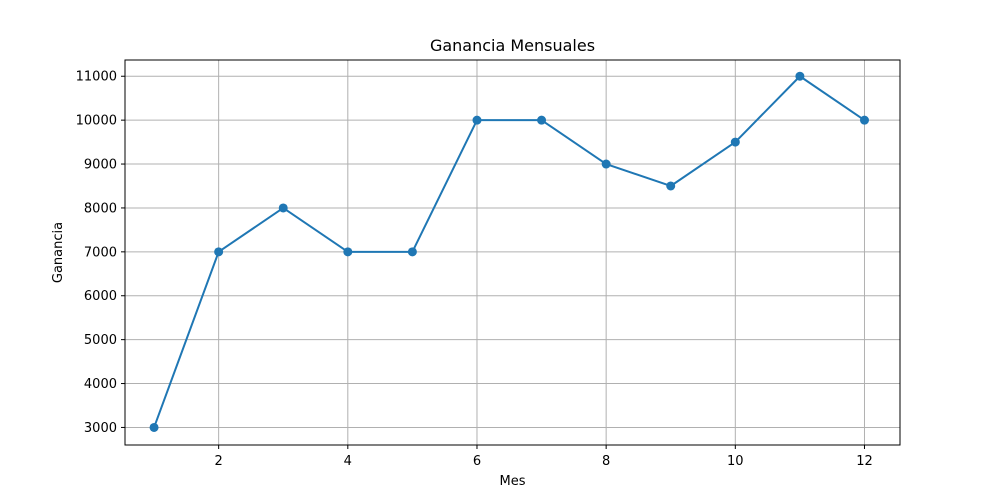 The image size is (1000, 500). What do you see at coordinates (58, 252) in the screenshot?
I see `y-axis-label: Ganancia` at bounding box center [58, 252].